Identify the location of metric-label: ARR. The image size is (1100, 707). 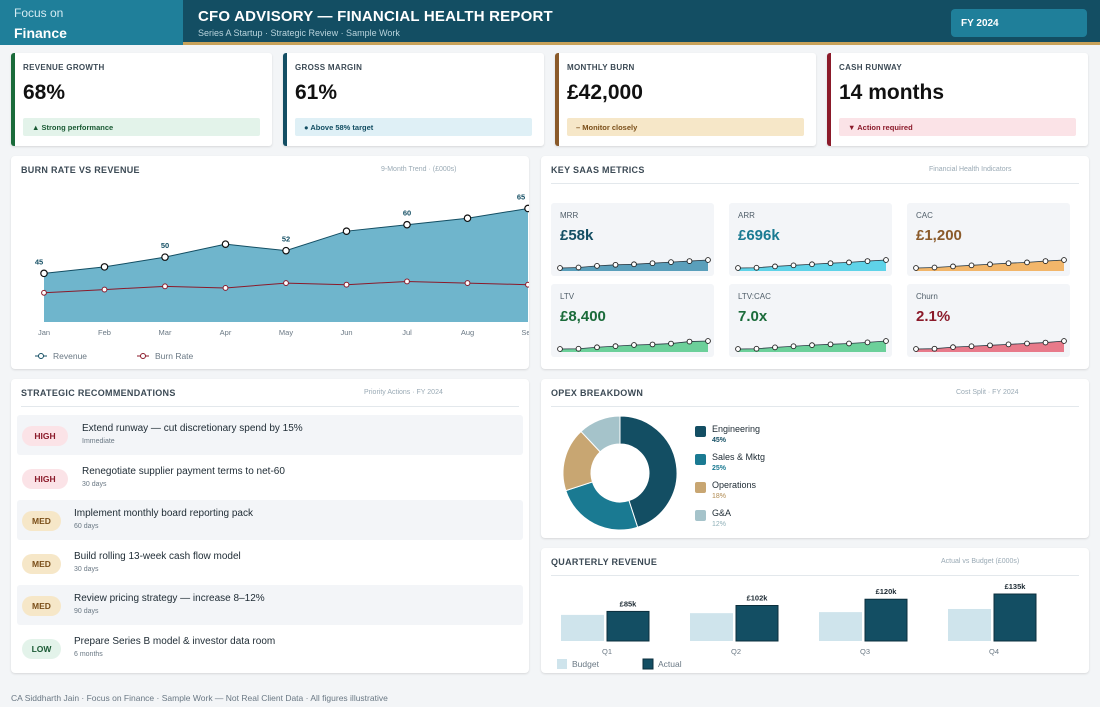
(746, 215).